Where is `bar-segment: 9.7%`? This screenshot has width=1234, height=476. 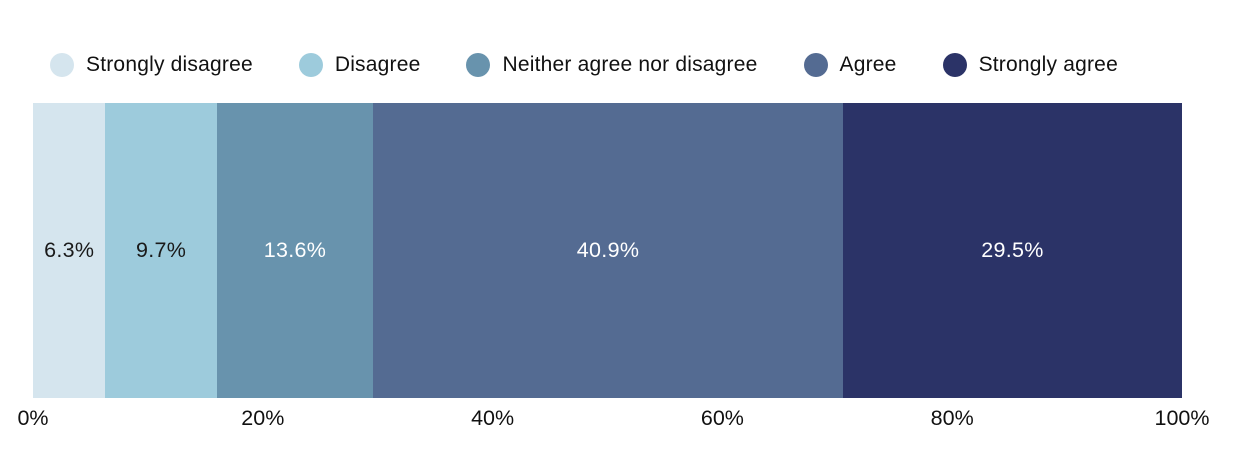 bar-segment: 9.7% is located at coordinates (161, 250).